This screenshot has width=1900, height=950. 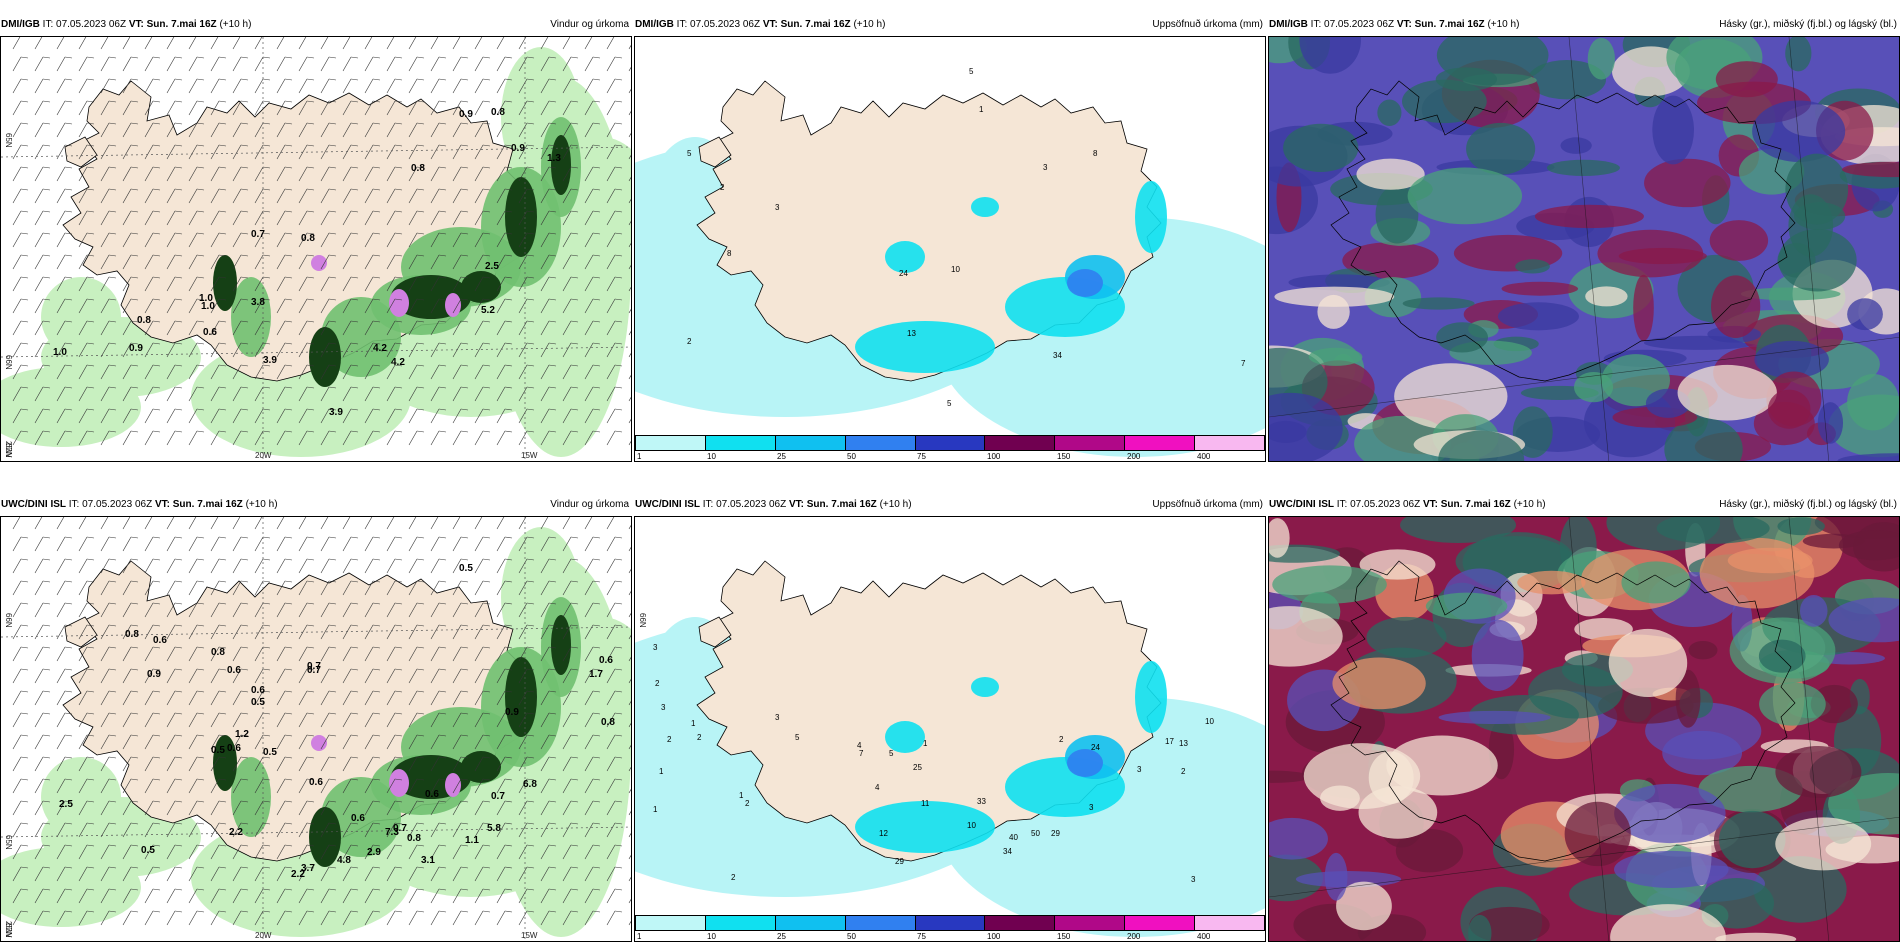 What do you see at coordinates (8, 929) in the screenshot?
I see `lon-label: 25W` at bounding box center [8, 929].